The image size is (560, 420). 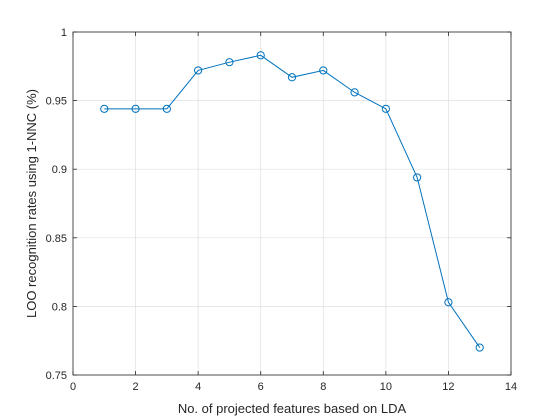 What do you see at coordinates (73, 387) in the screenshot?
I see `x-tick-label: 0` at bounding box center [73, 387].